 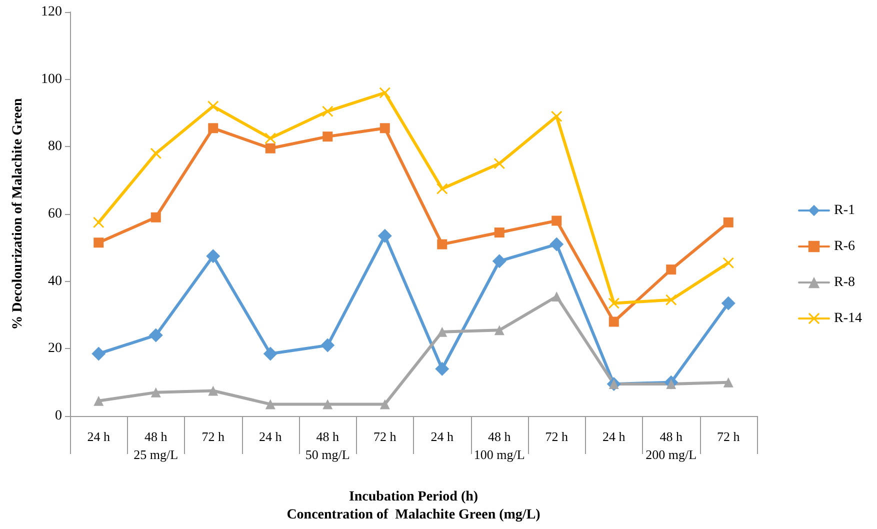 What do you see at coordinates (55, 214) in the screenshot?
I see `y-tick-label: 60` at bounding box center [55, 214].